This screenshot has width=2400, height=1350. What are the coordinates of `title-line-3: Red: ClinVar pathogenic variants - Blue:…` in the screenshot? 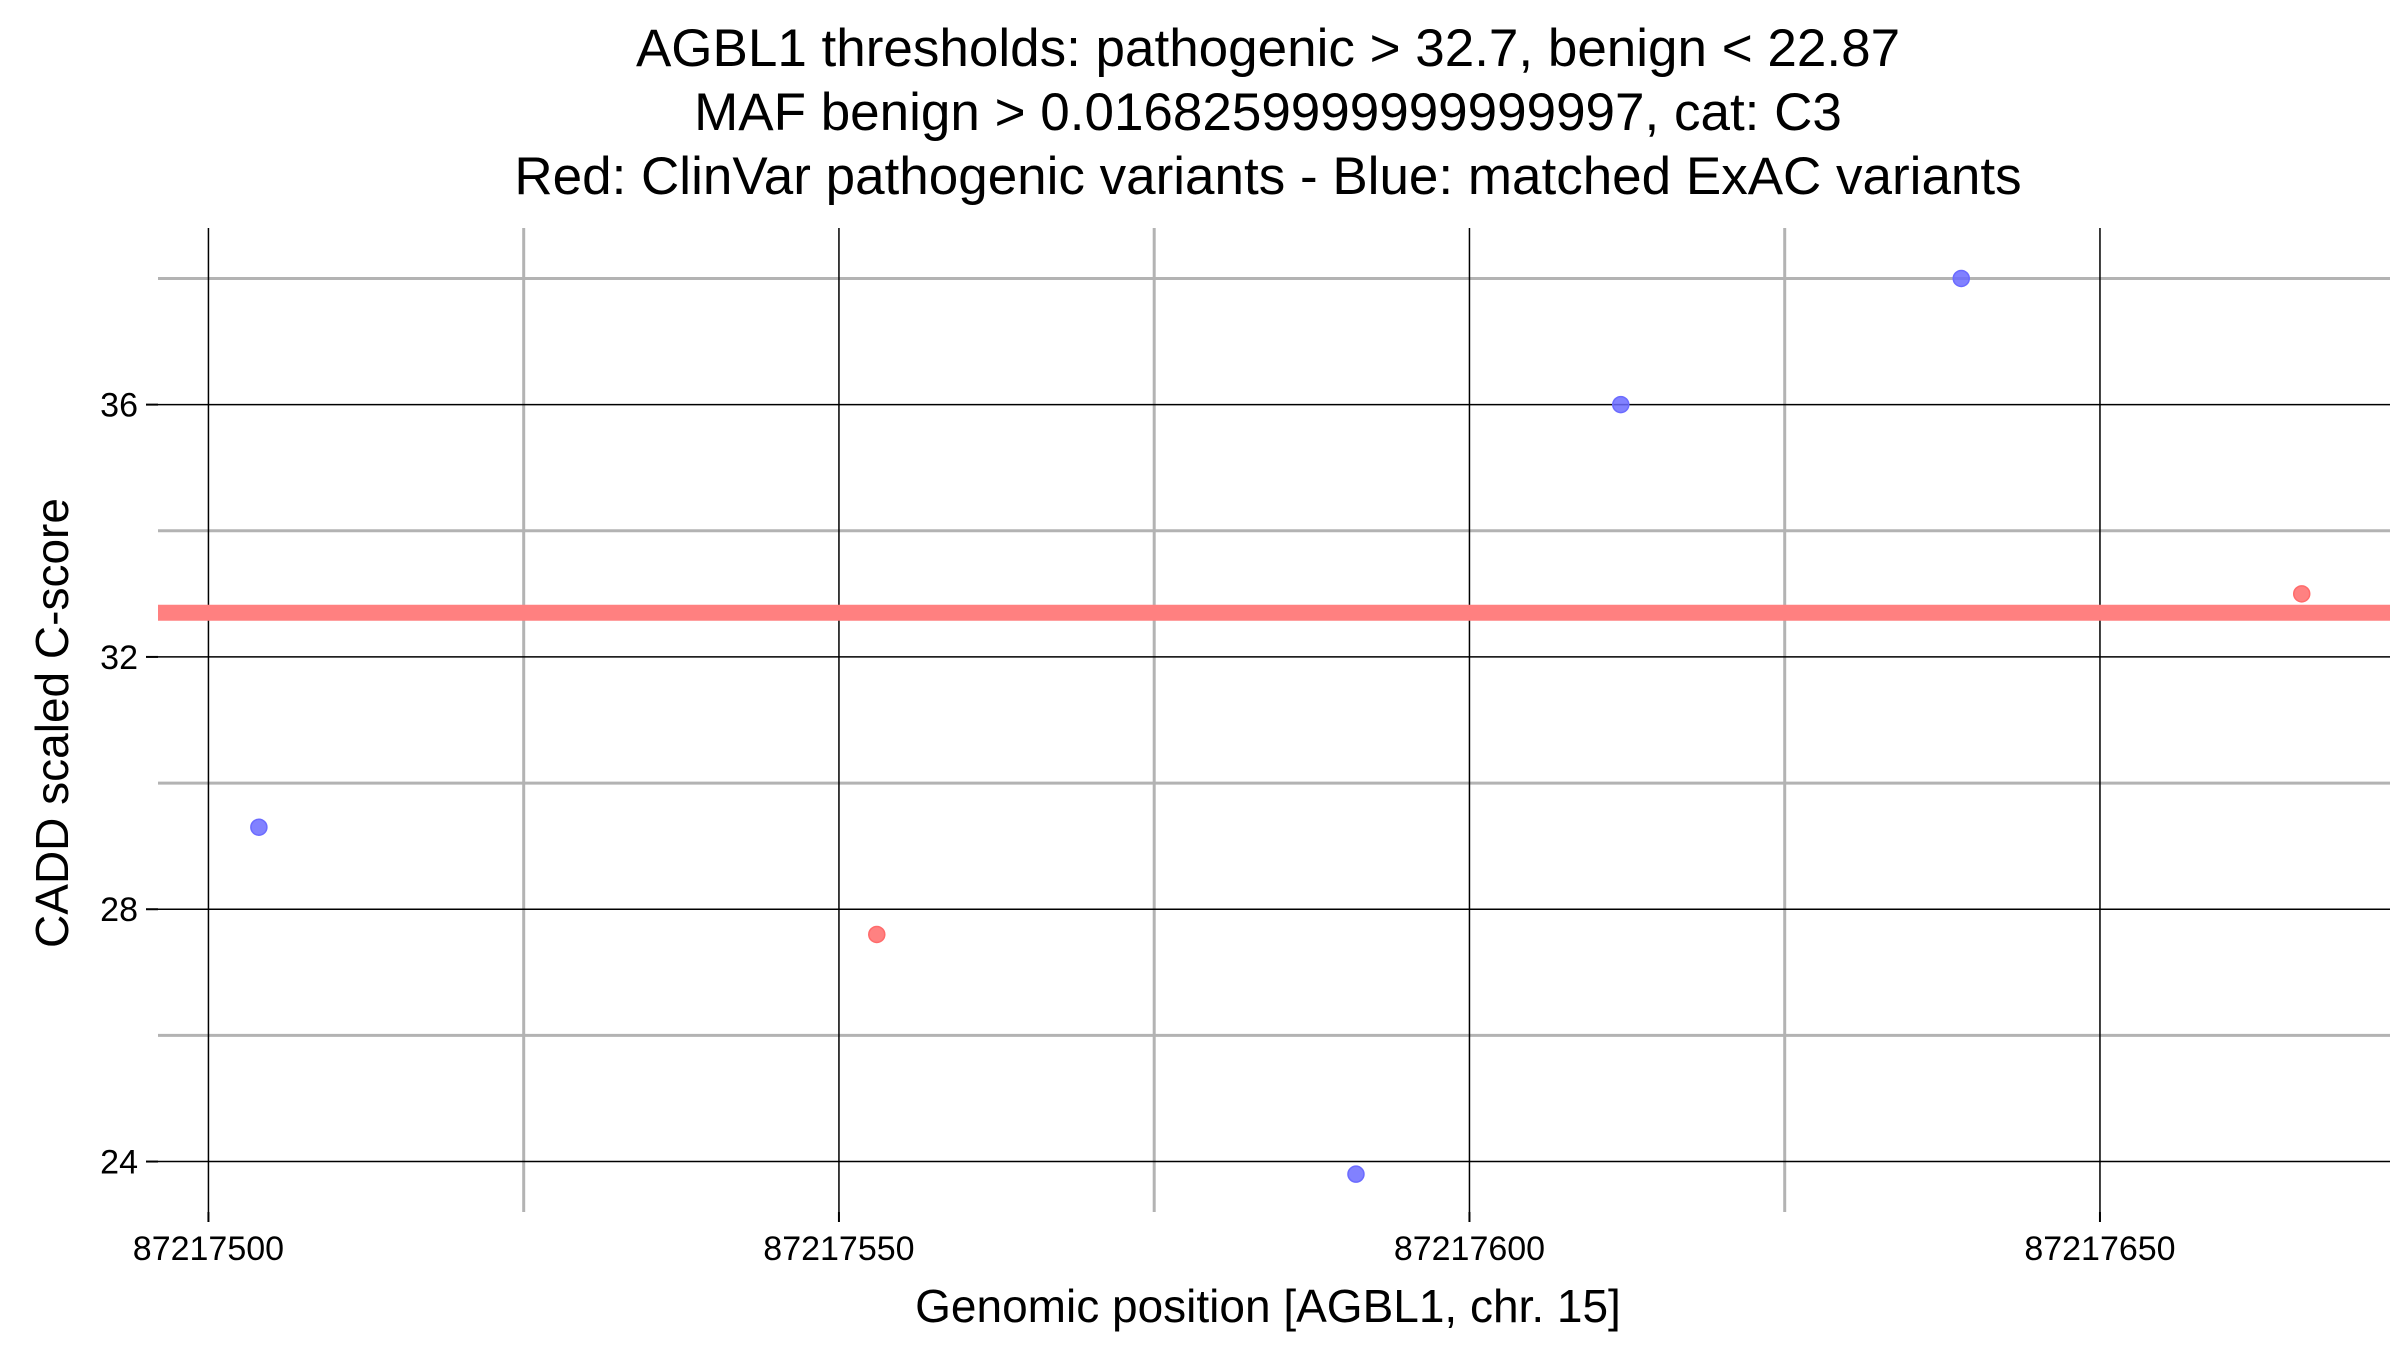 It's located at (1267, 176).